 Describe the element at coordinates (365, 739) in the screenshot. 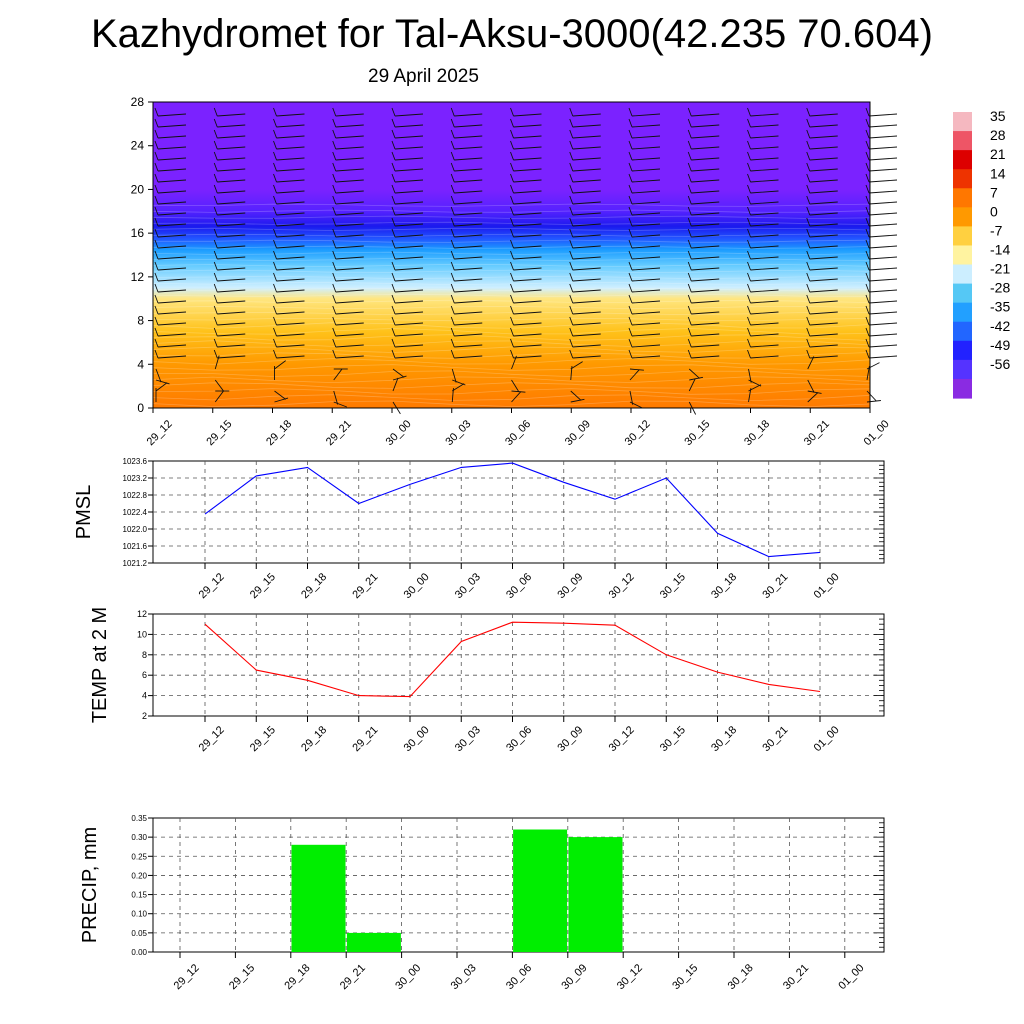

I see `temp-xtick-label: 29_21` at that location.